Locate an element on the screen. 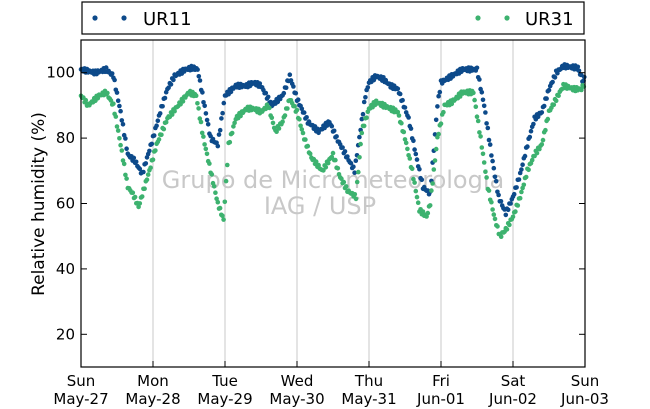 This screenshot has width=650, height=409. legend-frame is located at coordinates (333, 18).